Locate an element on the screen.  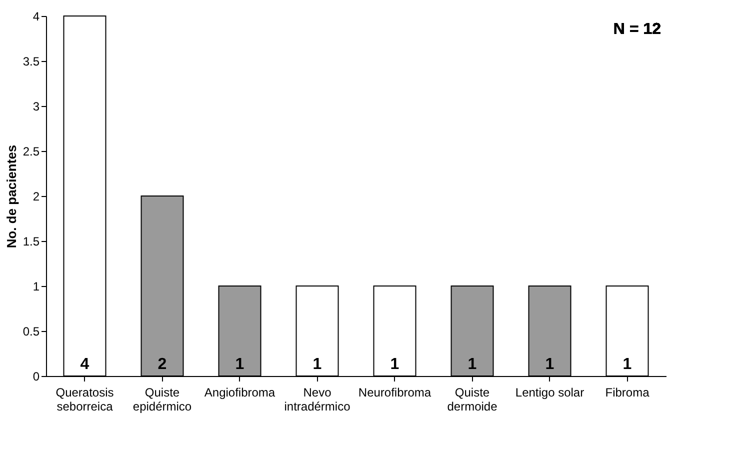
x-tick-label: Nevo intradérmico is located at coordinates (317, 400).